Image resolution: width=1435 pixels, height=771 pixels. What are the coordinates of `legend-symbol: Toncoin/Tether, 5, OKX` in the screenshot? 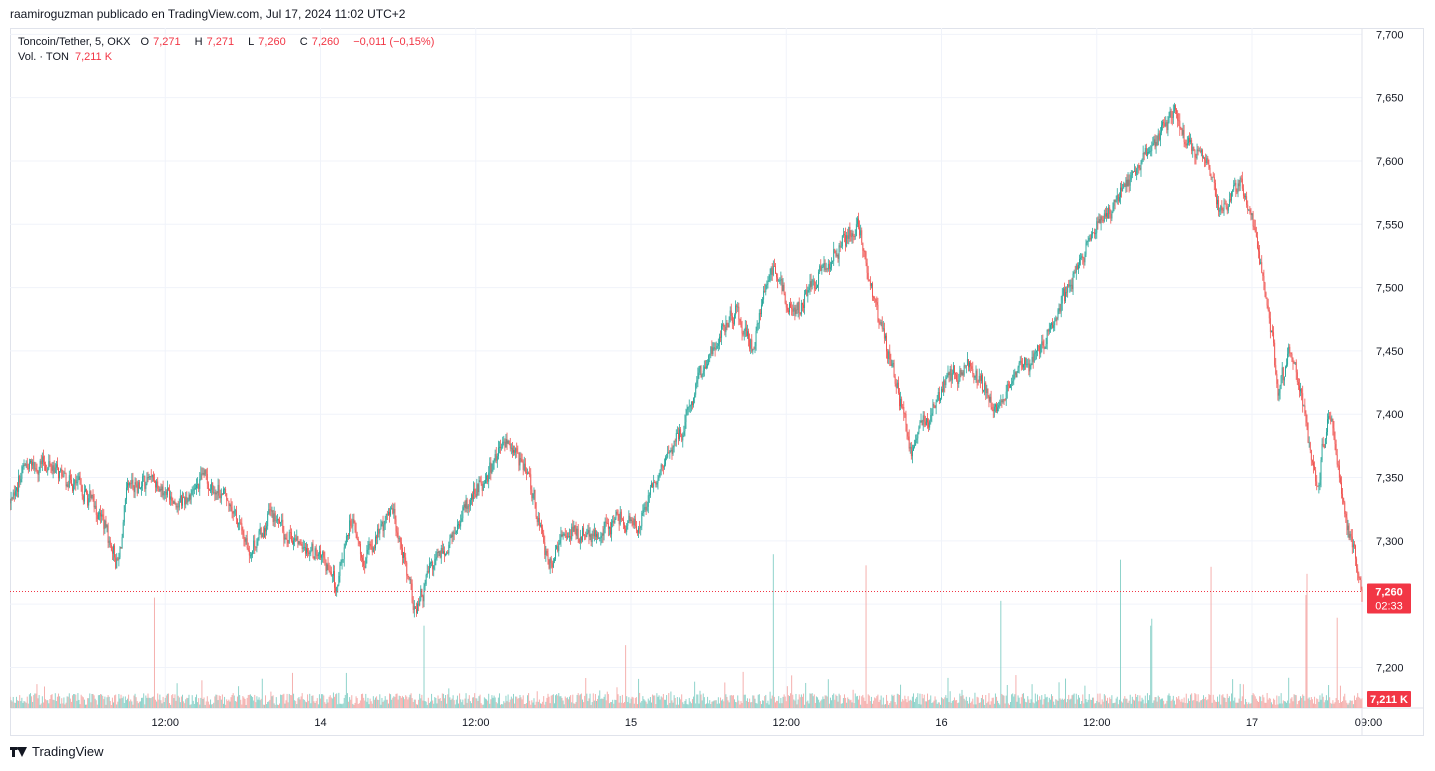 It's located at (74, 42).